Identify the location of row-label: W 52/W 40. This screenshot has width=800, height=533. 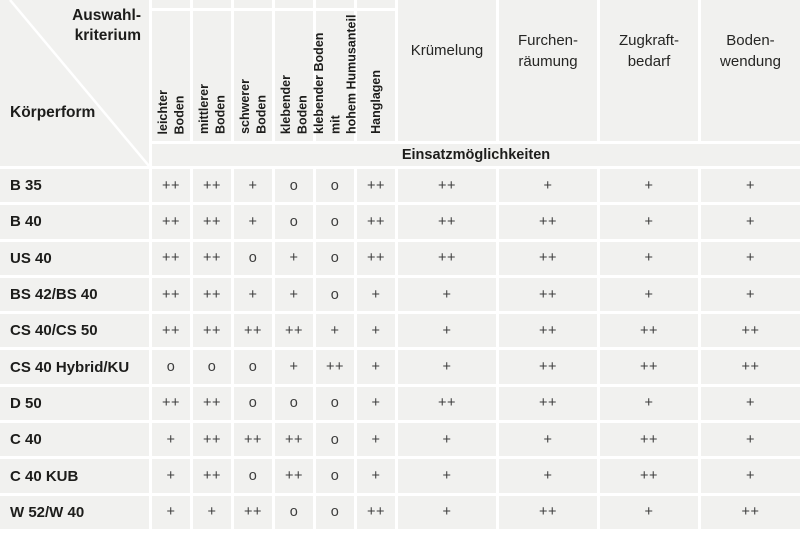
(74, 512).